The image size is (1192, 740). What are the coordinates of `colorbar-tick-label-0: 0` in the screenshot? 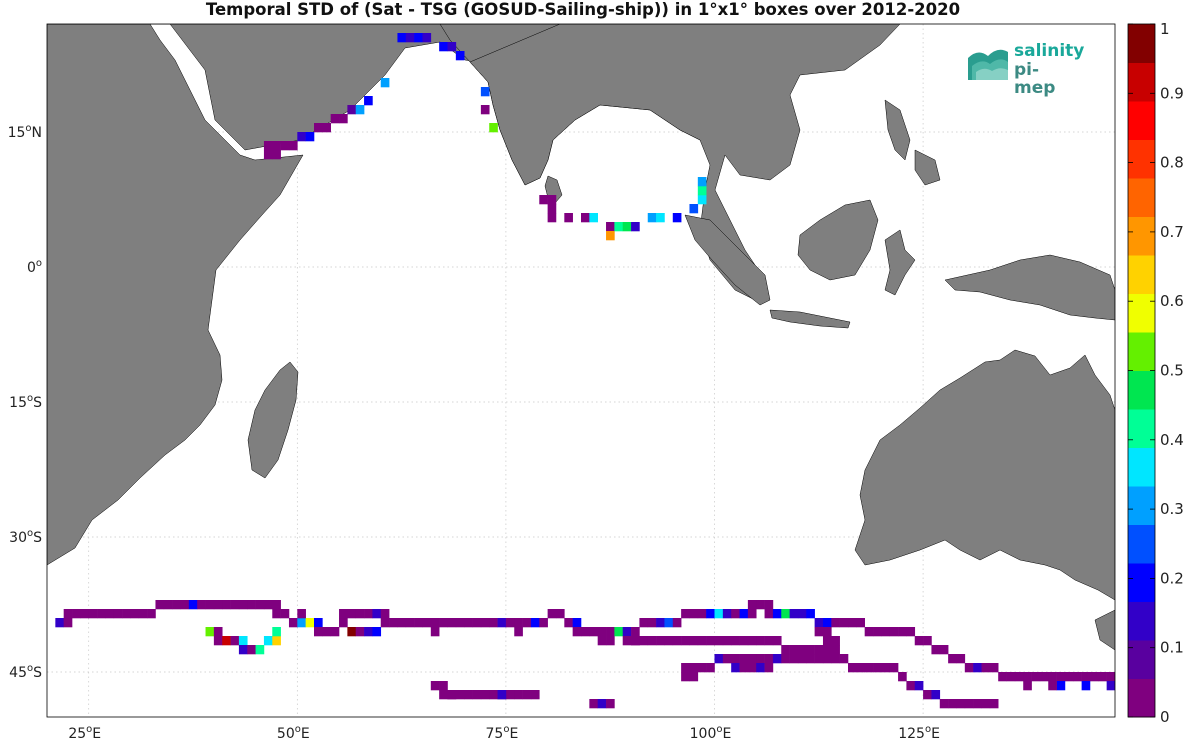 It's located at (1165, 717).